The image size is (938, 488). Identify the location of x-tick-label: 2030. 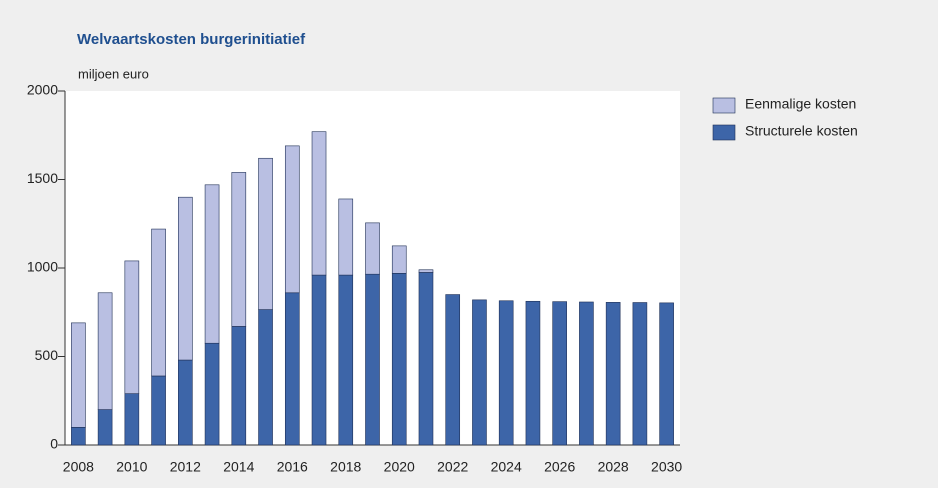
(666, 467).